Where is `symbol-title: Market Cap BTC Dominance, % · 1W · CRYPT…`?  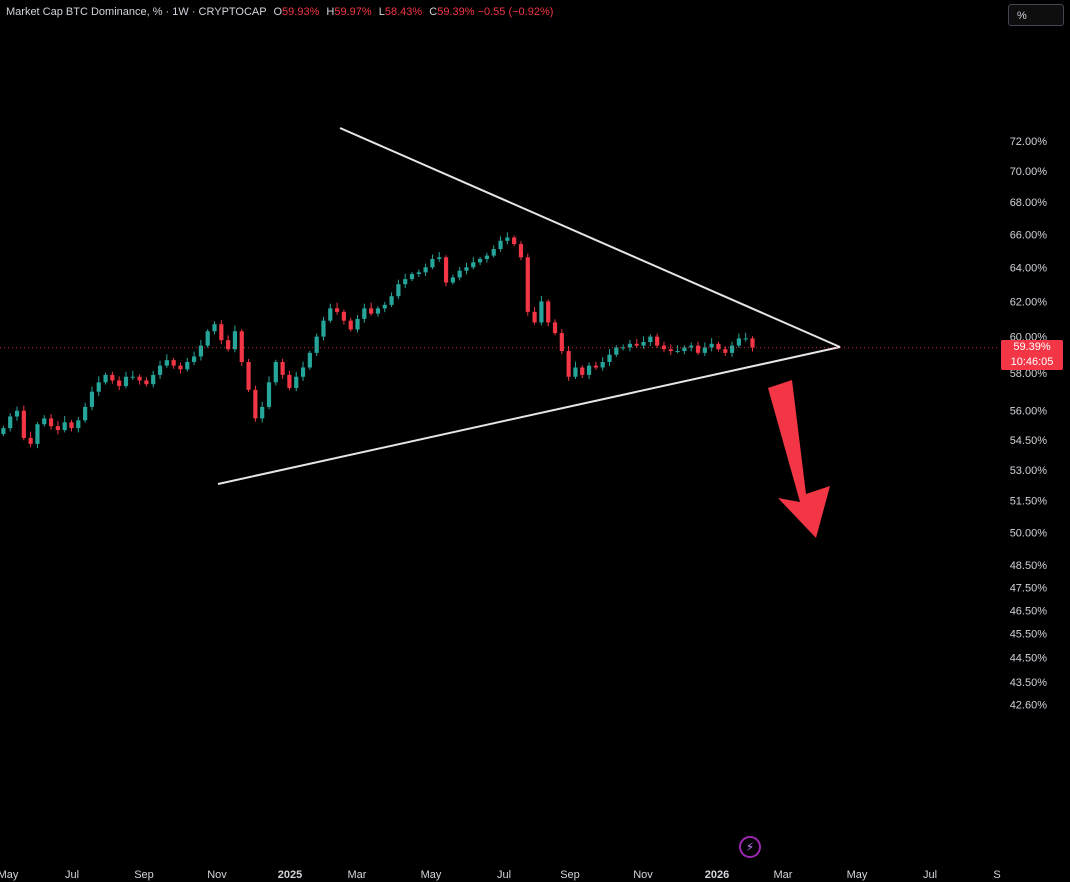
symbol-title: Market Cap BTC Dominance, % · 1W · CRYPT… is located at coordinates (136, 12).